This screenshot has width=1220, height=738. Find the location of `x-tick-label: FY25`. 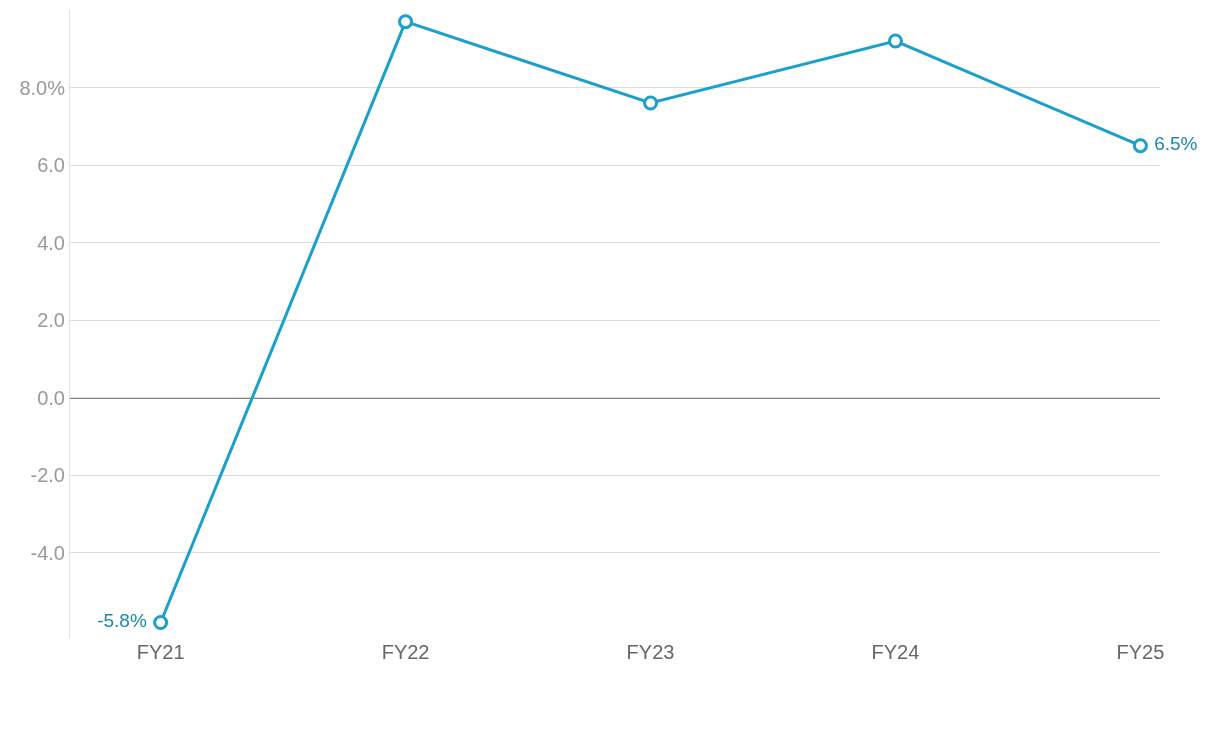

x-tick-label: FY25 is located at coordinates (1140, 652).